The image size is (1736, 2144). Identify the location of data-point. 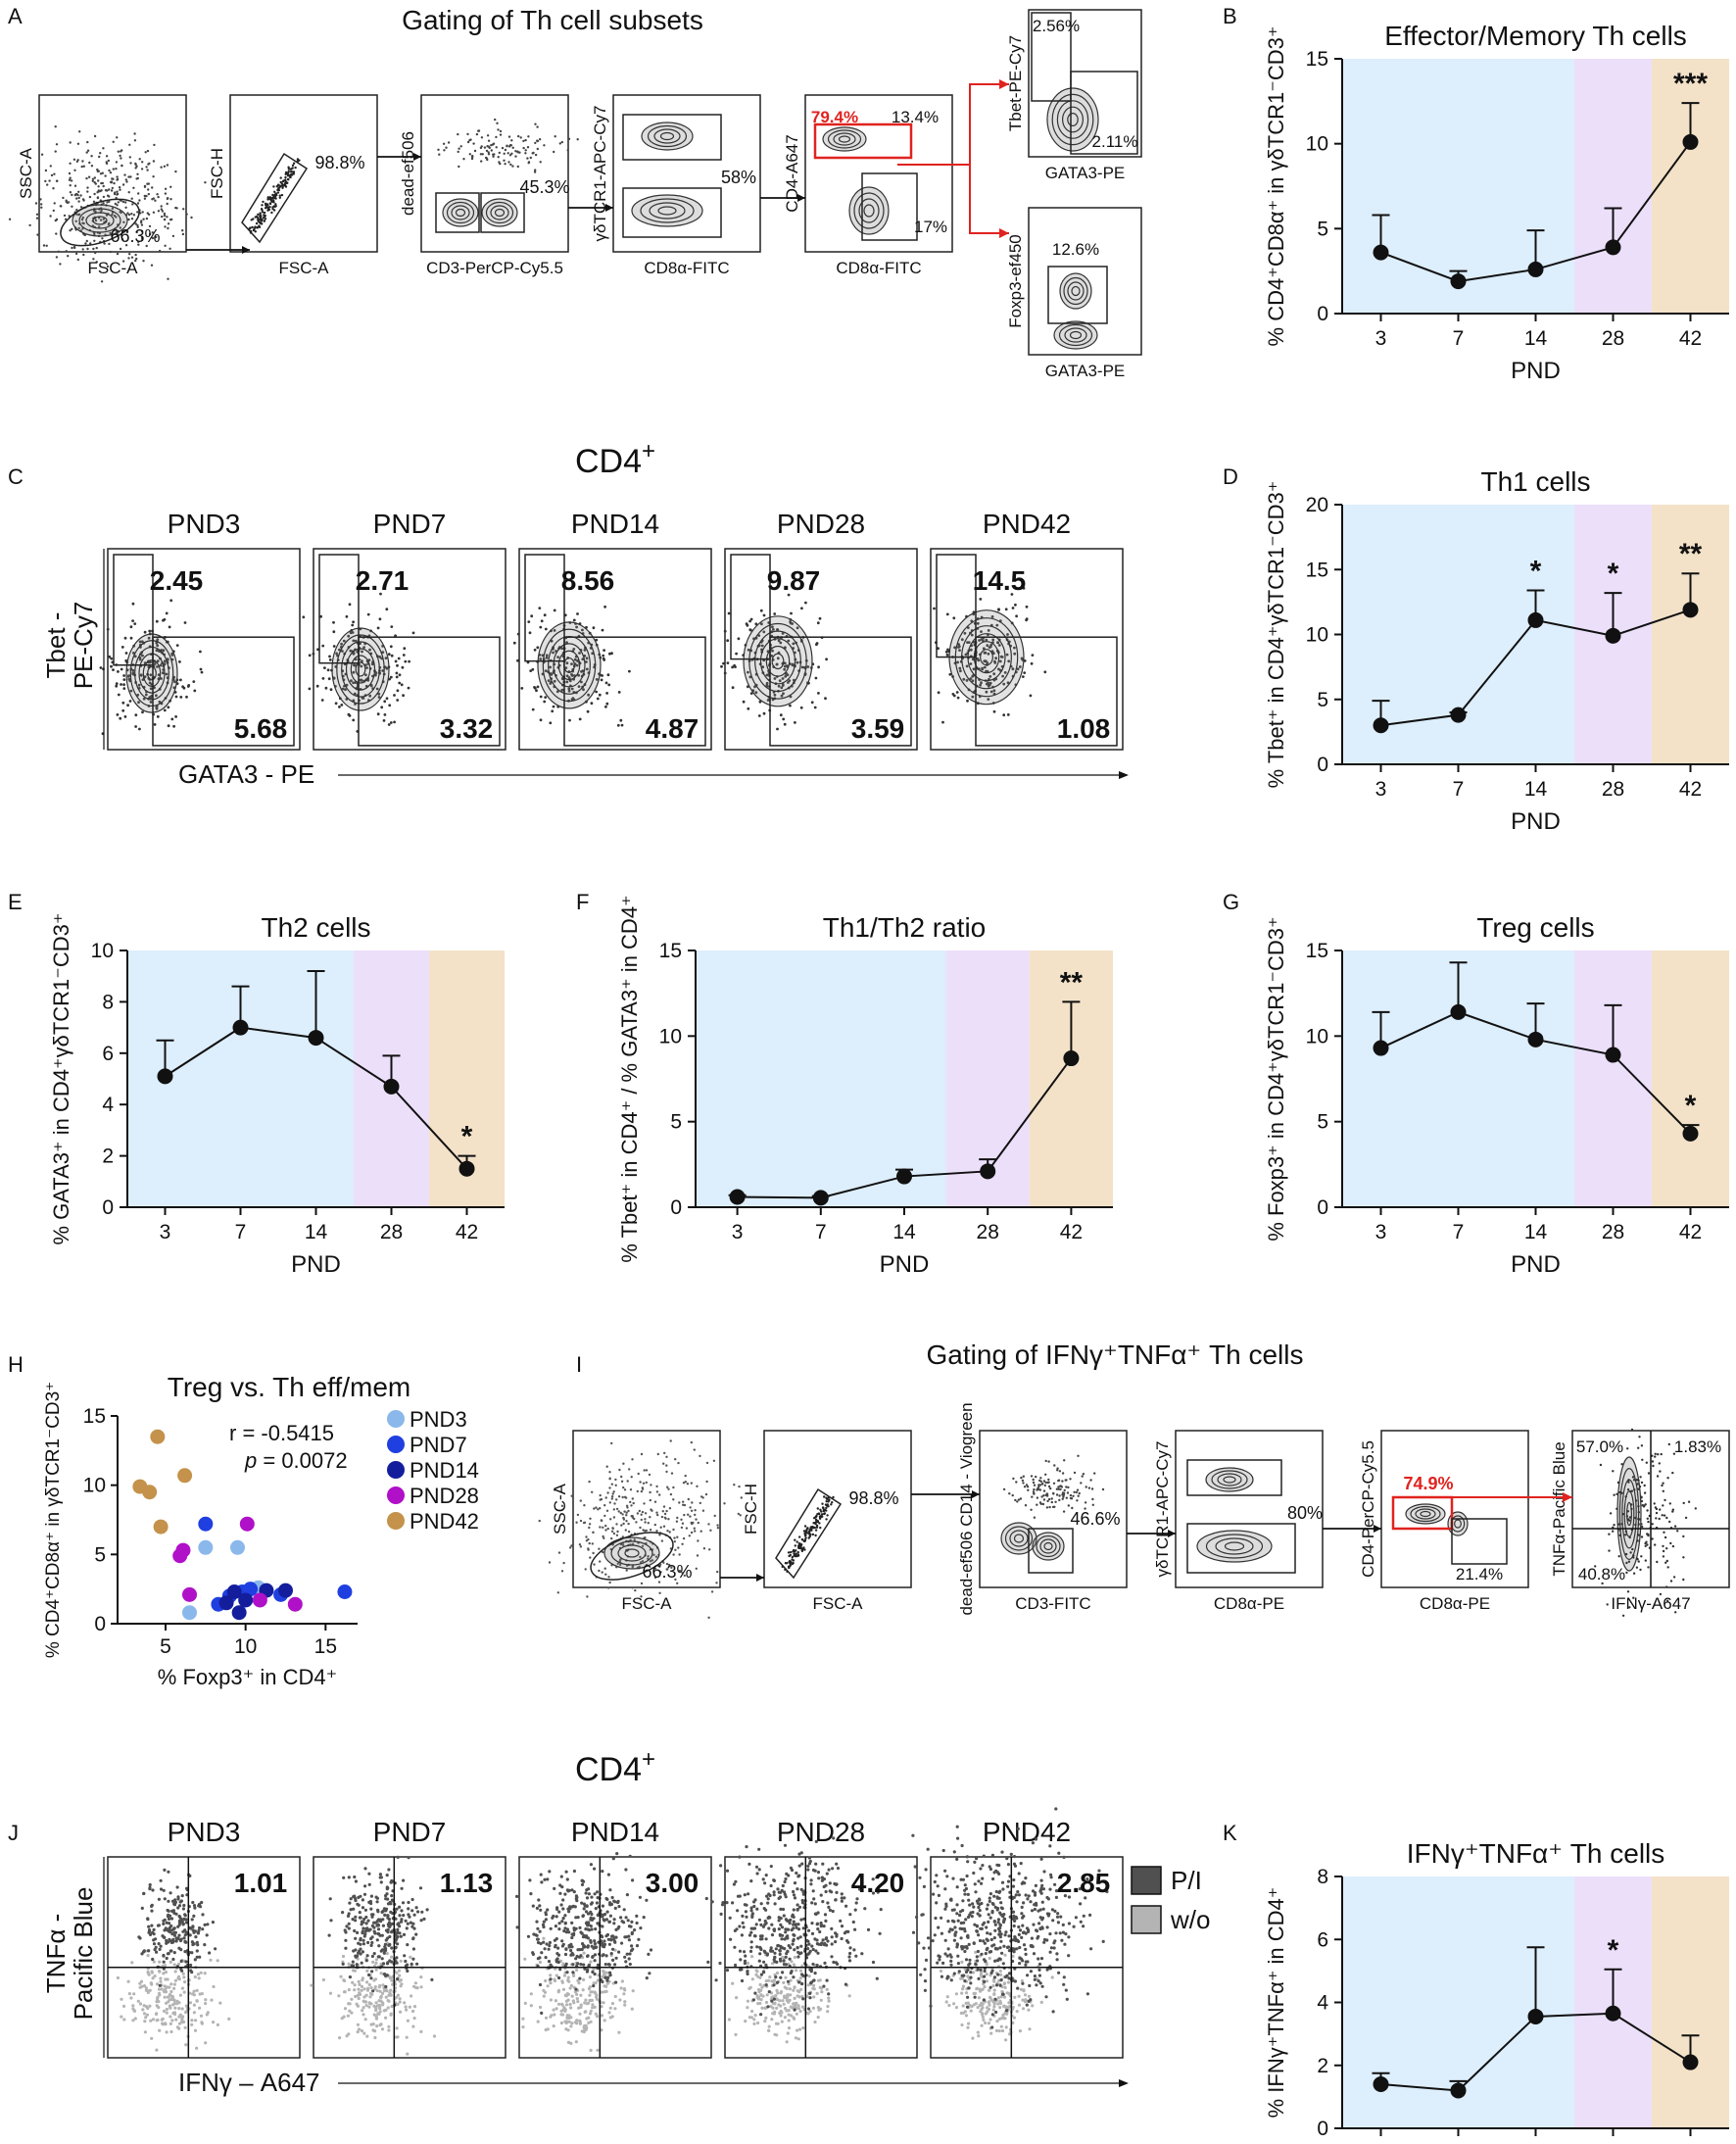
(1459, 715).